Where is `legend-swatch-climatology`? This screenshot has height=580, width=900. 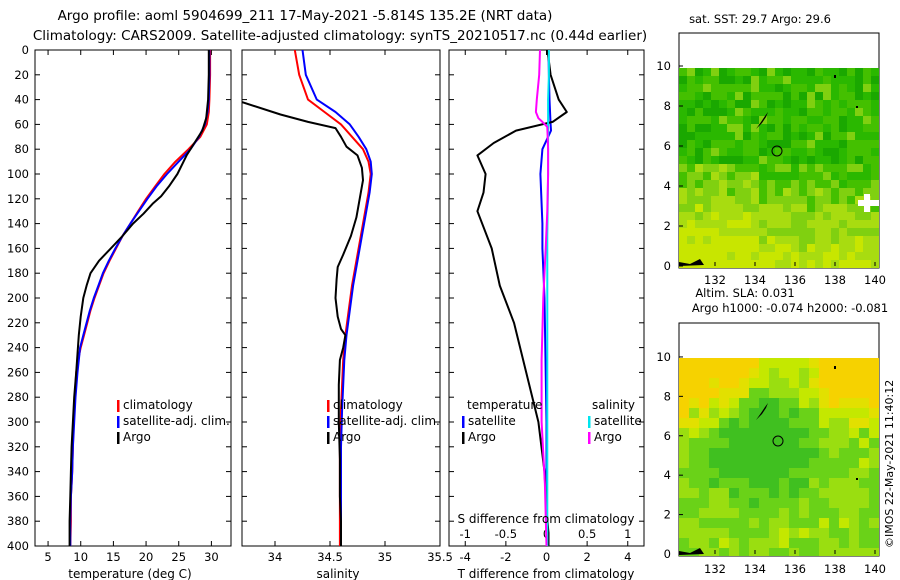
legend-swatch-climatology is located at coordinates (328, 406).